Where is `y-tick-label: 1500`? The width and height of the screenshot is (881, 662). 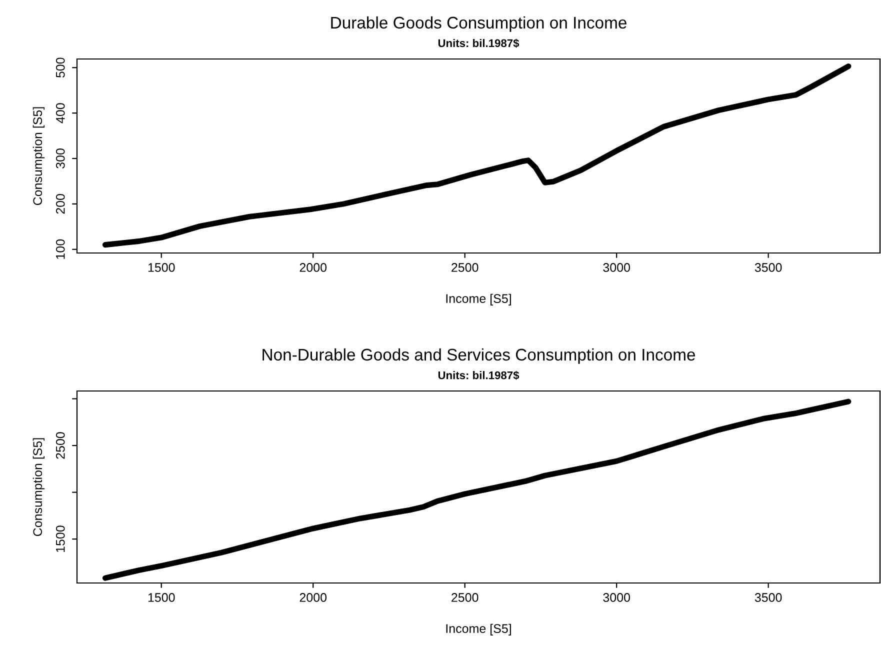 y-tick-label: 1500 is located at coordinates (60, 539).